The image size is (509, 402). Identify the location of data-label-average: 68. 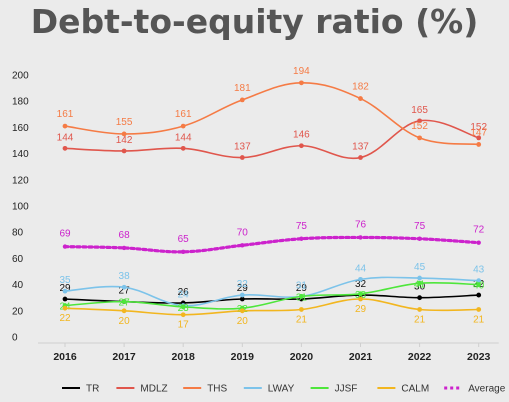
(125, 235).